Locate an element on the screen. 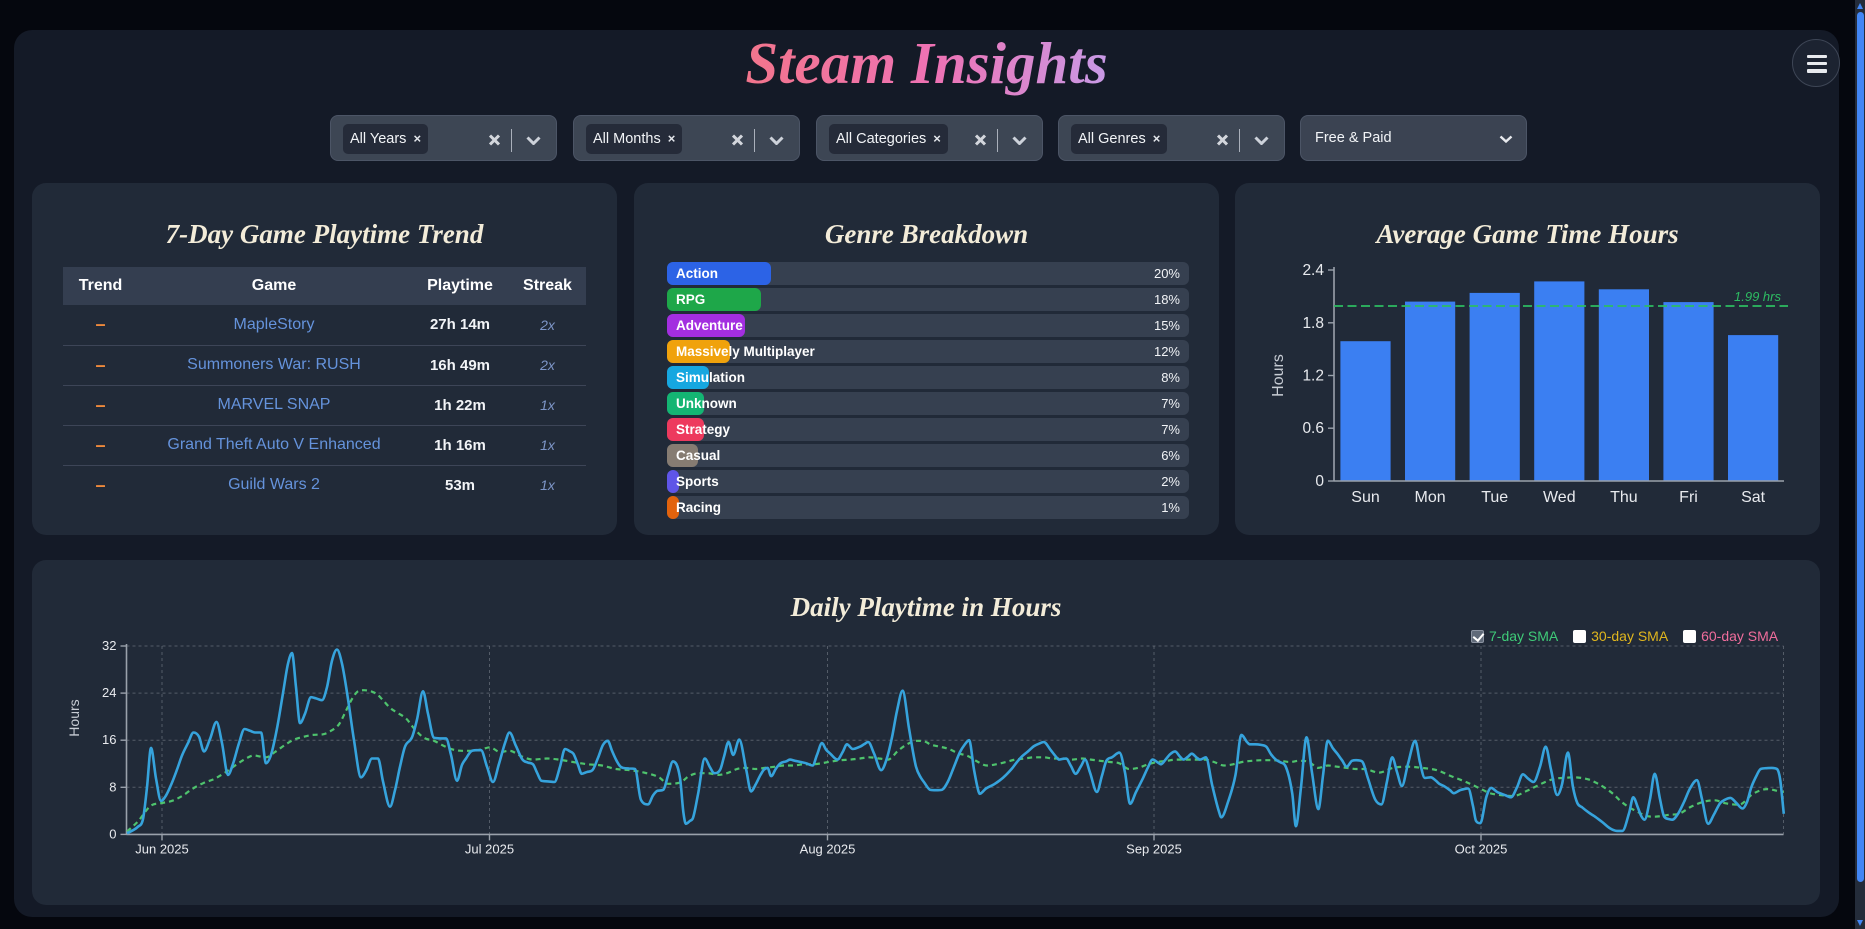 The width and height of the screenshot is (1865, 929). svg-text: 1.99 hrs is located at coordinates (1757, 296).